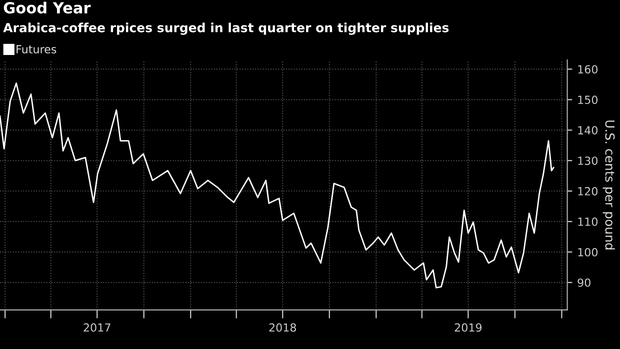 The image size is (620, 349). What do you see at coordinates (468, 327) in the screenshot?
I see `x-tick-label: 2019` at bounding box center [468, 327].